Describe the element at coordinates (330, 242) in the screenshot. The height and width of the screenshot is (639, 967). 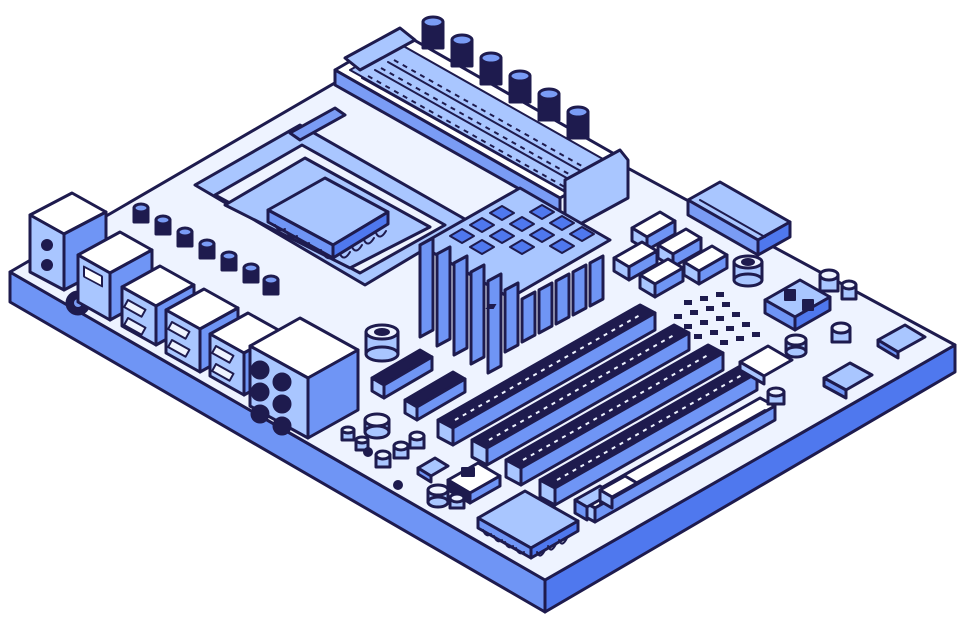
I see `cpu-chip-pins` at that location.